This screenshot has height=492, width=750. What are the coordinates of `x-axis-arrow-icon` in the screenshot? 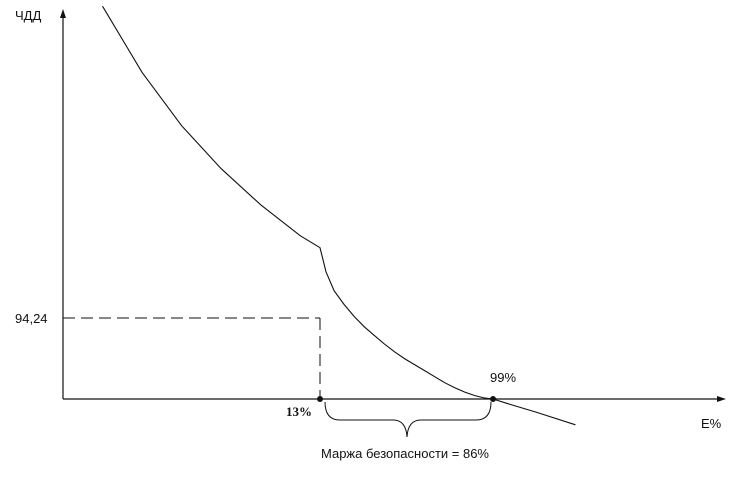 It's located at (721, 399).